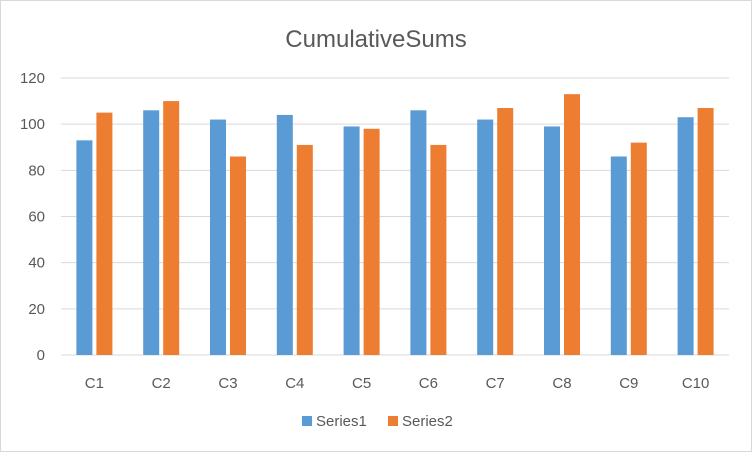 This screenshot has width=752, height=452. Describe the element at coordinates (505, 231) in the screenshot. I see `bar-series2-c7` at that location.